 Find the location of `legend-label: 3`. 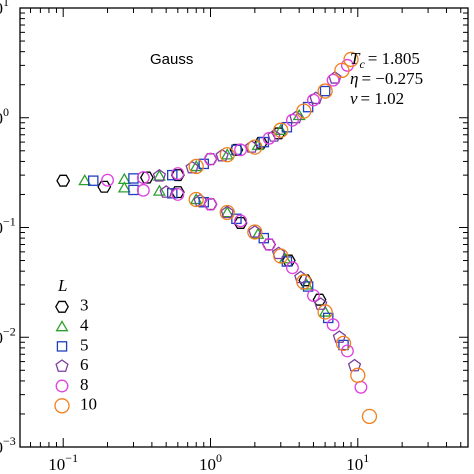

legend-label: 3 is located at coordinates (84, 305).